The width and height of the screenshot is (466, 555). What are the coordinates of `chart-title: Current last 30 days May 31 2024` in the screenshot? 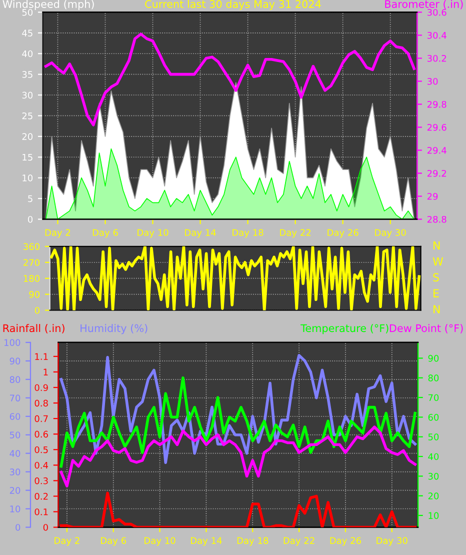 It's located at (233, 5).